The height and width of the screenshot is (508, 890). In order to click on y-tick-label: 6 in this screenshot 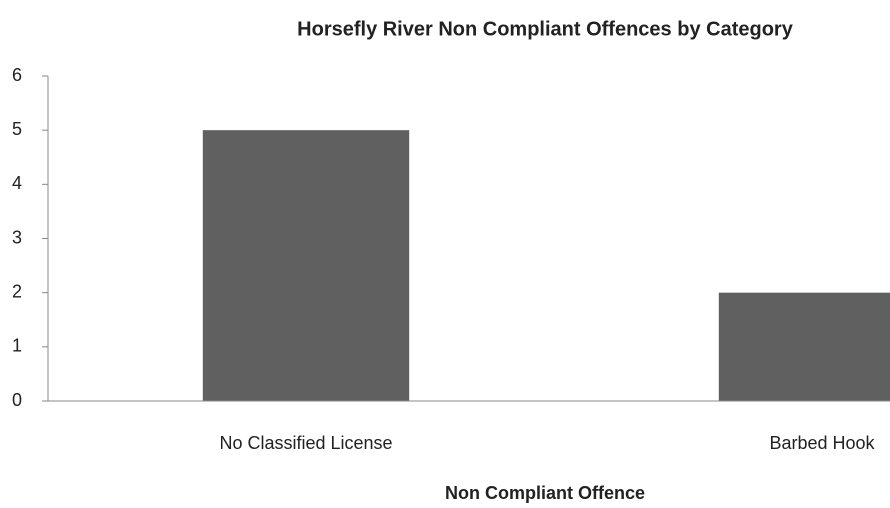, I will do `click(17, 75)`.